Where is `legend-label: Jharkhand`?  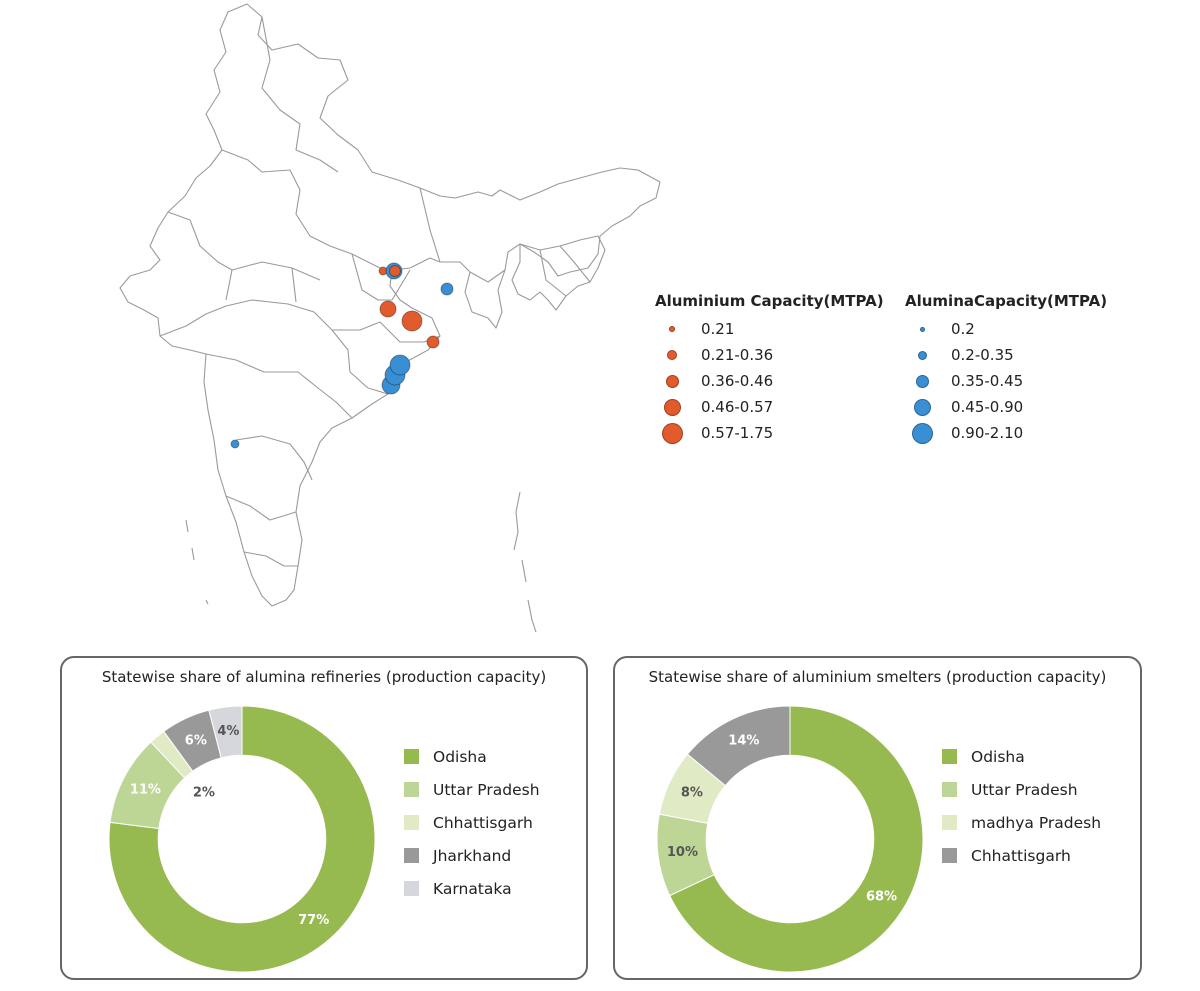 legend-label: Jharkhand is located at coordinates (472, 855).